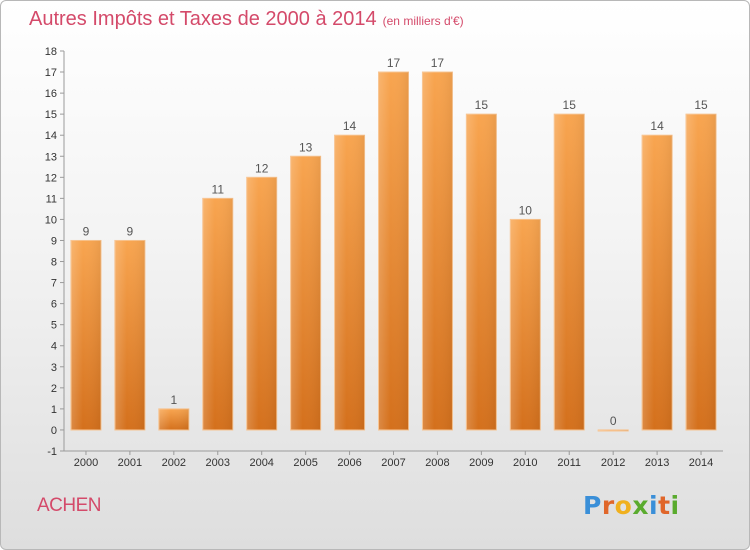 Image resolution: width=750 pixels, height=550 pixels. What do you see at coordinates (54, 305) in the screenshot?
I see `y-tick-label: 6` at bounding box center [54, 305].